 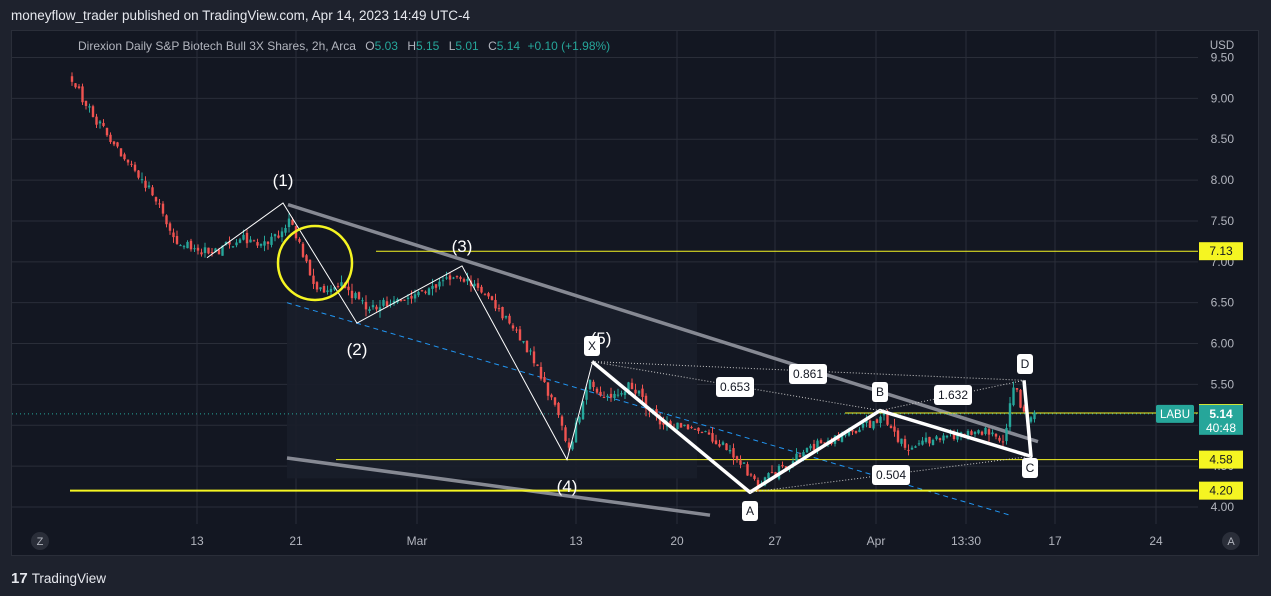 I want to click on ratio-line-bd, so click(x=952, y=395).